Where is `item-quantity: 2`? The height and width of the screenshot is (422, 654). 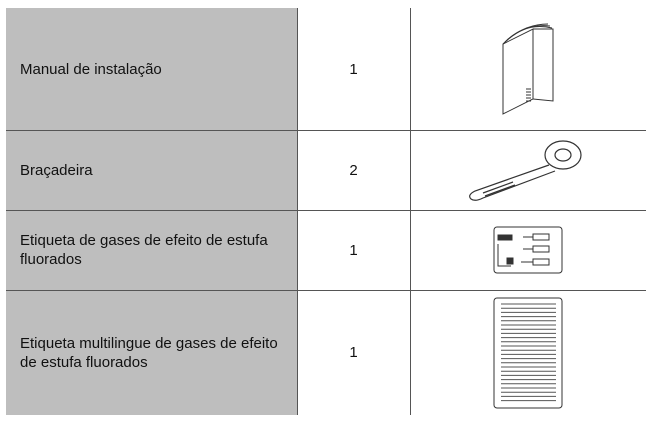
item-quantity: 2 is located at coordinates (353, 170).